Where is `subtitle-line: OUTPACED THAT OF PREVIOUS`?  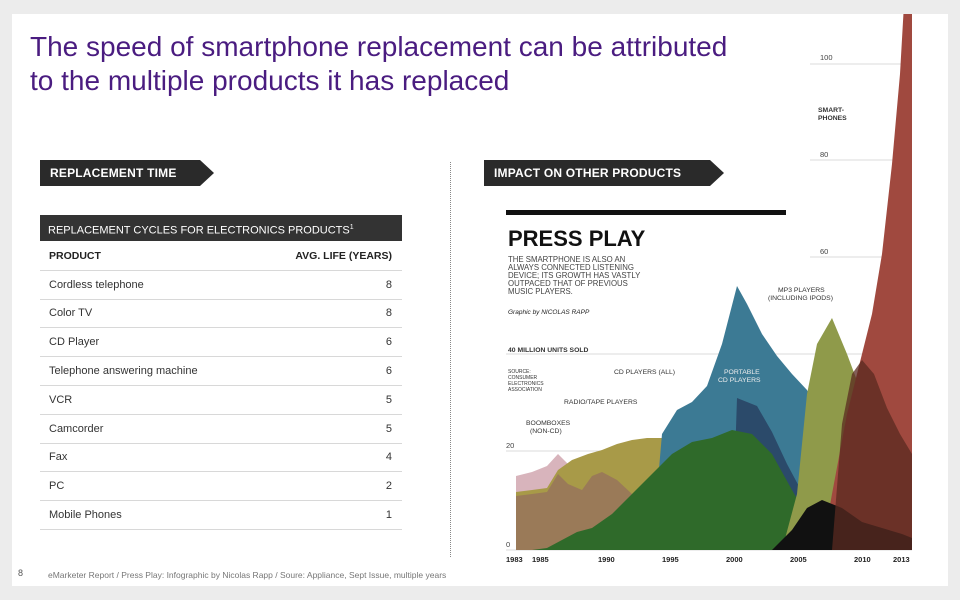 subtitle-line: OUTPACED THAT OF PREVIOUS is located at coordinates (568, 283).